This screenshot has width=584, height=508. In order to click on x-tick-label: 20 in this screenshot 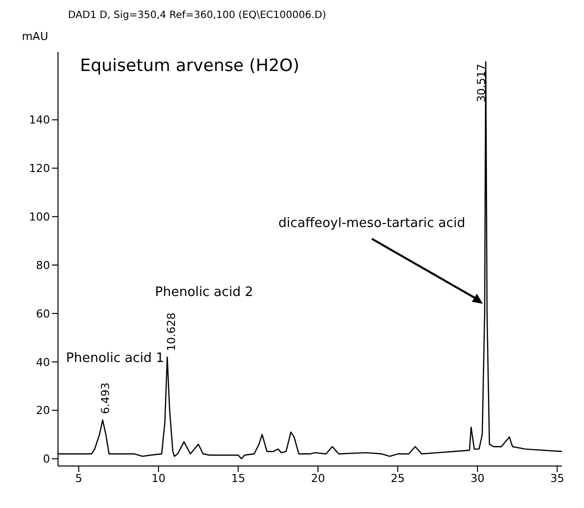, I will do `click(317, 478)`.